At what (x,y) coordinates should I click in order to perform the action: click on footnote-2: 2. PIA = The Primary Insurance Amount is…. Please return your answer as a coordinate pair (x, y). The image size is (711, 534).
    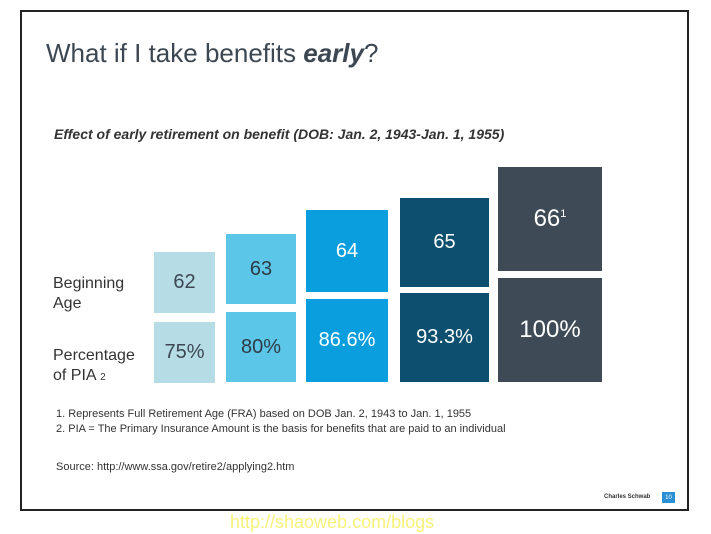
    Looking at the image, I should click on (281, 429).